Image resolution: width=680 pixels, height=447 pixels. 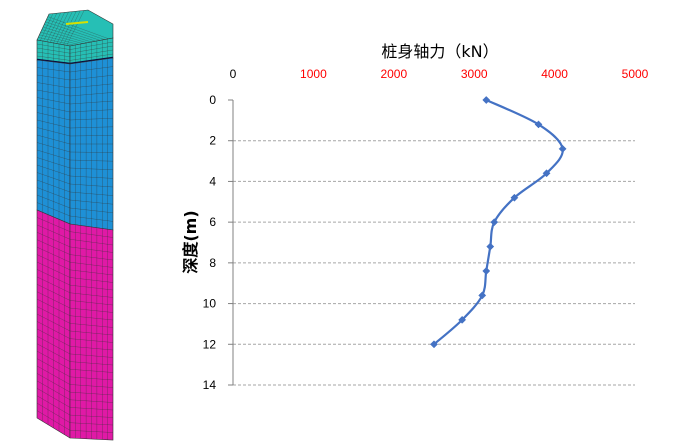 I want to click on y-axis-line, so click(x=231, y=242).